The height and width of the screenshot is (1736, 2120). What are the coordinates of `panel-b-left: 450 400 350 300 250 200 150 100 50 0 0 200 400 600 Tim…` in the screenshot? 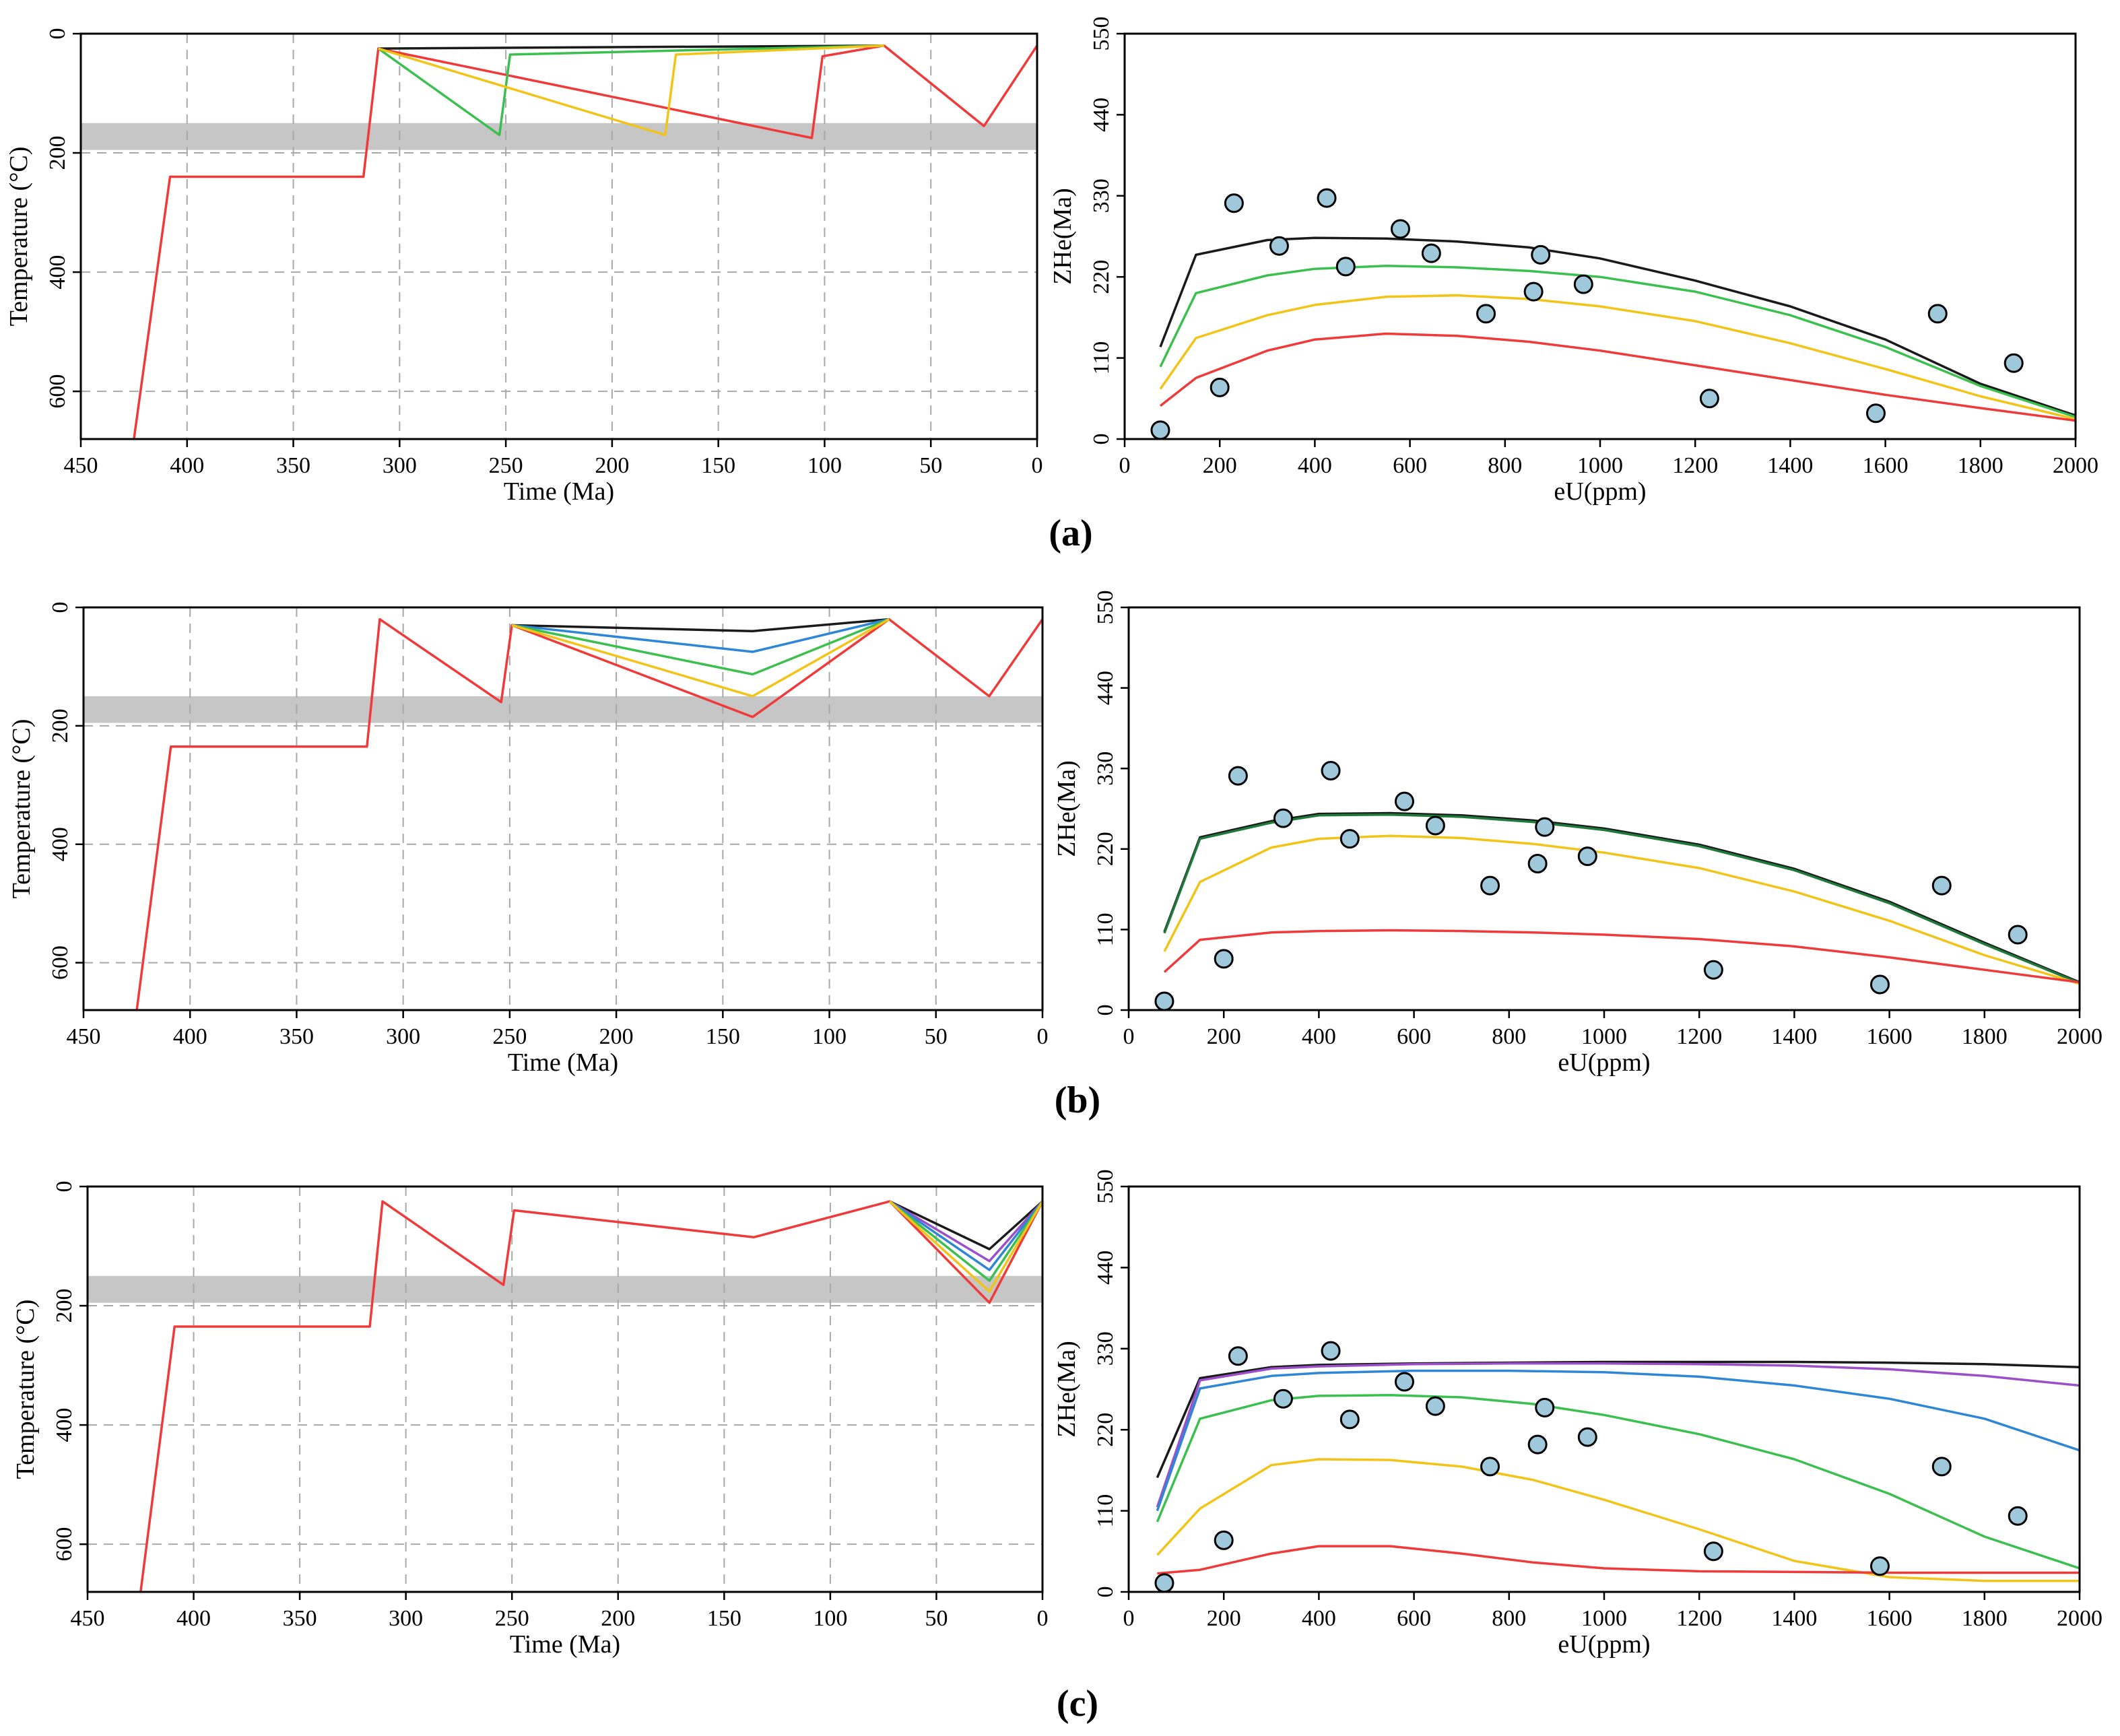 It's located at (528, 839).